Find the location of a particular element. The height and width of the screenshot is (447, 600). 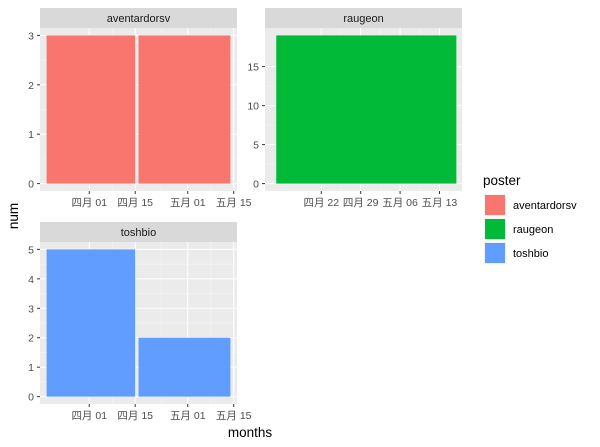

y-tick-label: 10 is located at coordinates (253, 107).